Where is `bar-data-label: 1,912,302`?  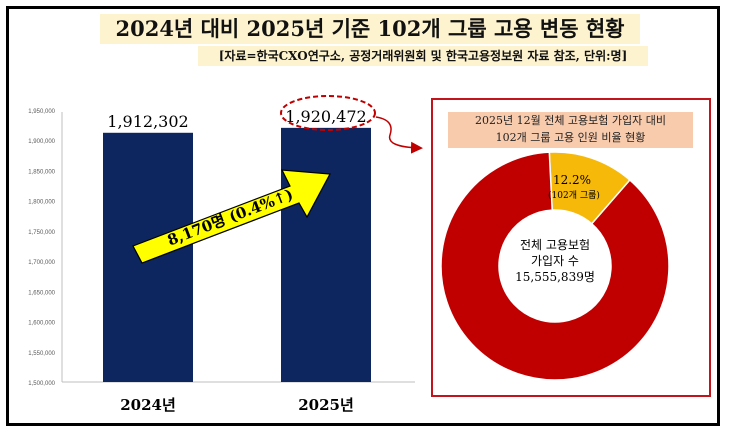
bar-data-label: 1,912,302 is located at coordinates (147, 121).